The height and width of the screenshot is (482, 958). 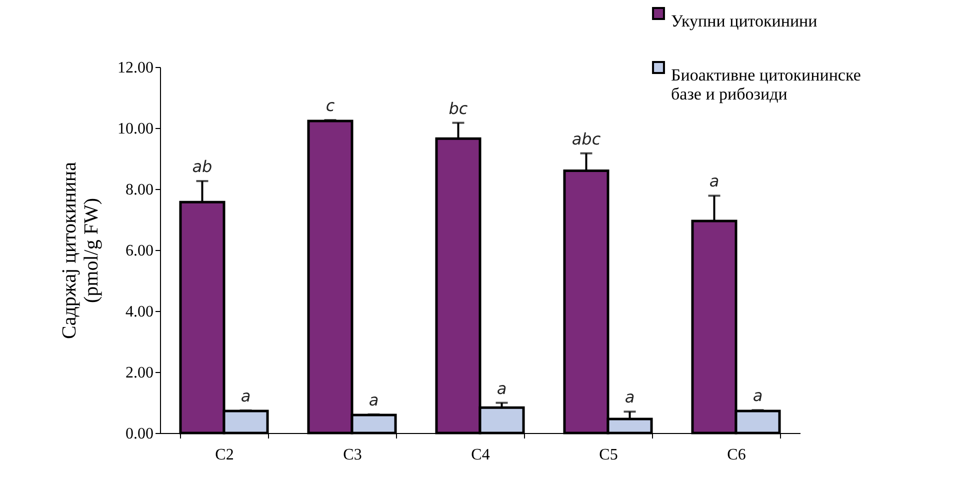 What do you see at coordinates (608, 455) in the screenshot?
I see `x-tick-label: C5` at bounding box center [608, 455].